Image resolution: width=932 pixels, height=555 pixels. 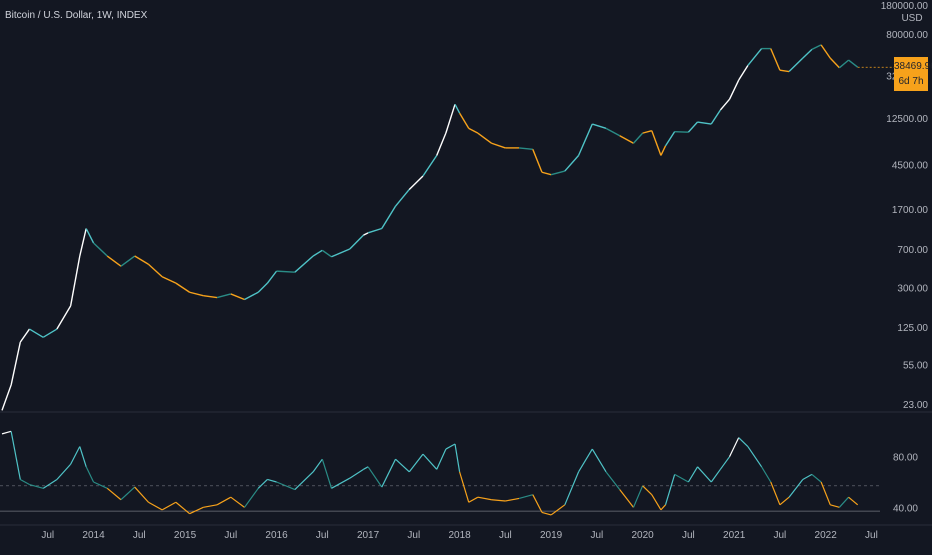 I want to click on last-price-value: 38469.96, so click(x=911, y=66).